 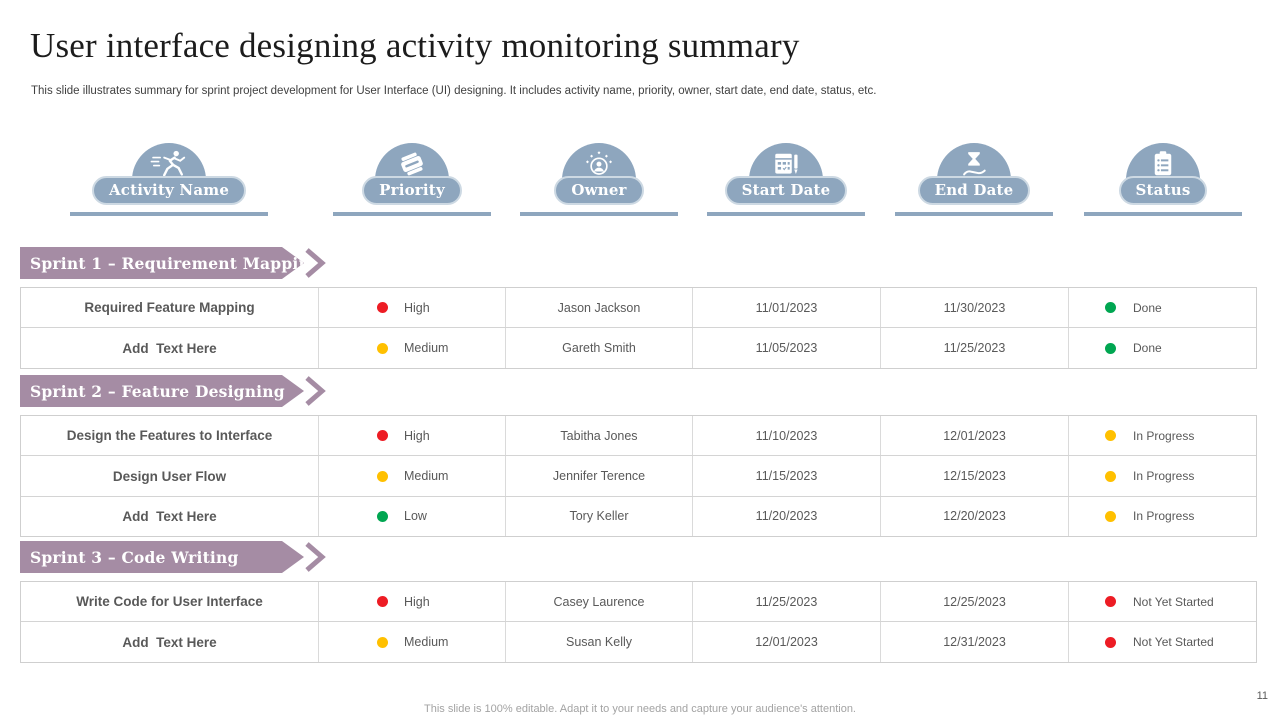 What do you see at coordinates (598, 642) in the screenshot?
I see `owner-cell: Susan Kelly` at bounding box center [598, 642].